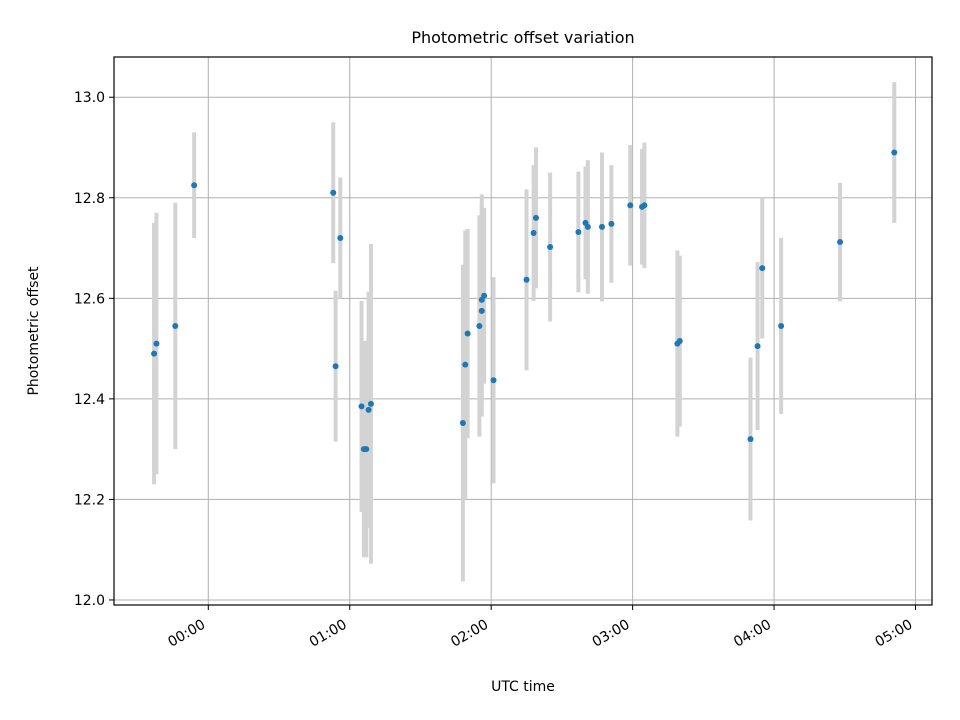 The width and height of the screenshot is (960, 720). Describe the element at coordinates (523, 687) in the screenshot. I see `x-axis-label: UTC time` at that location.